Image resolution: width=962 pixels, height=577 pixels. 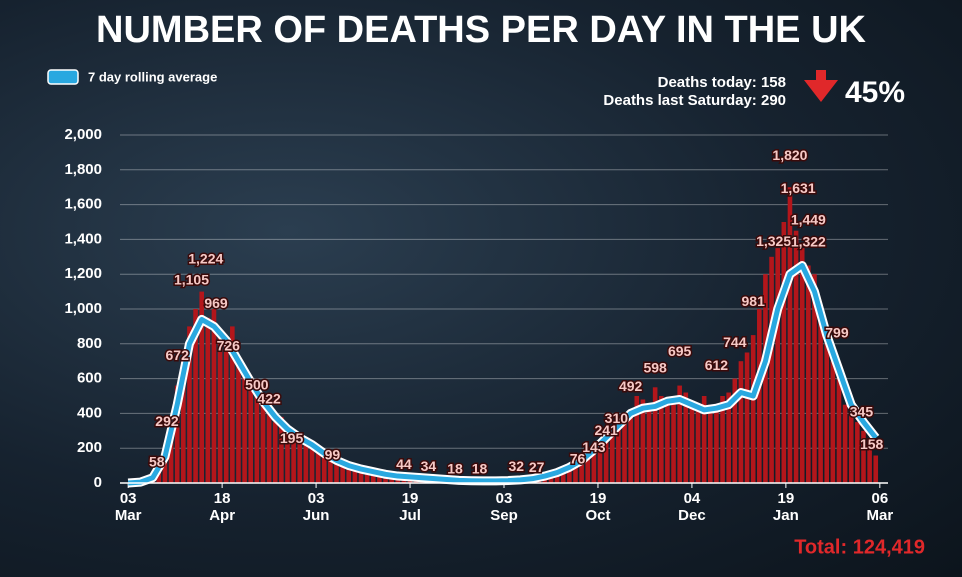 I want to click on data-label: 969, so click(x=216, y=303).